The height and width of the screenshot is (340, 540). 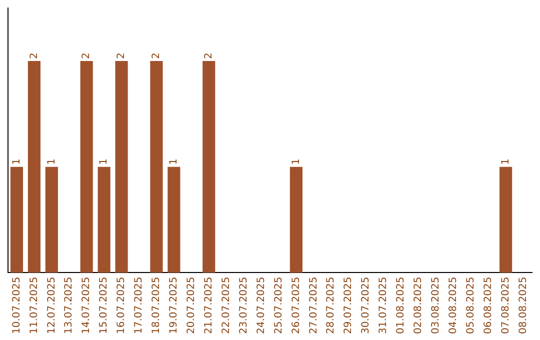 What do you see at coordinates (470, 305) in the screenshot?
I see `x-tick-label: 05.08.2025` at bounding box center [470, 305].